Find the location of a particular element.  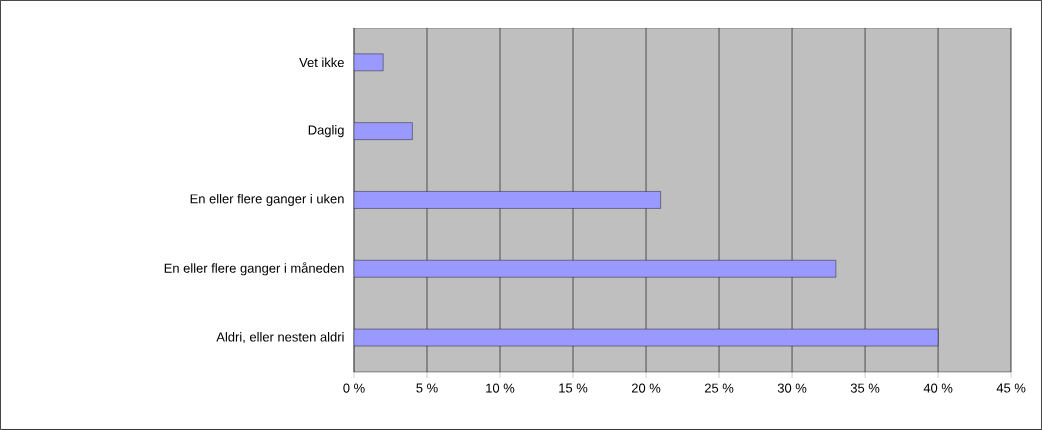

y-tick-label: En eller flere ganger i uken is located at coordinates (267, 200).